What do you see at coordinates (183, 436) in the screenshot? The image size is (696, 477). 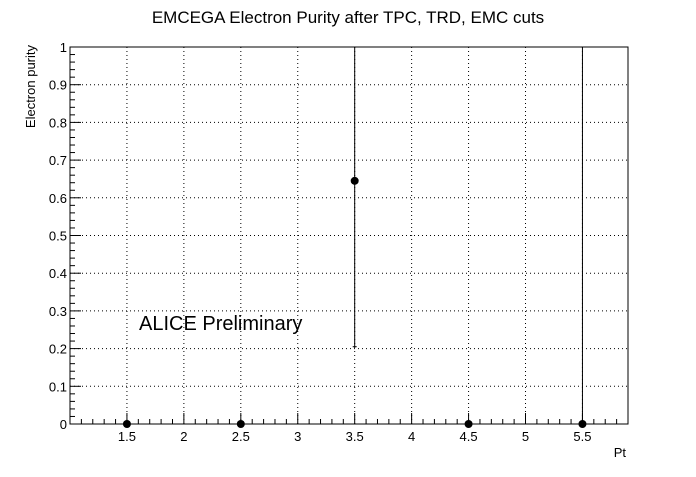 I see `x-tick-label: 2` at bounding box center [183, 436].